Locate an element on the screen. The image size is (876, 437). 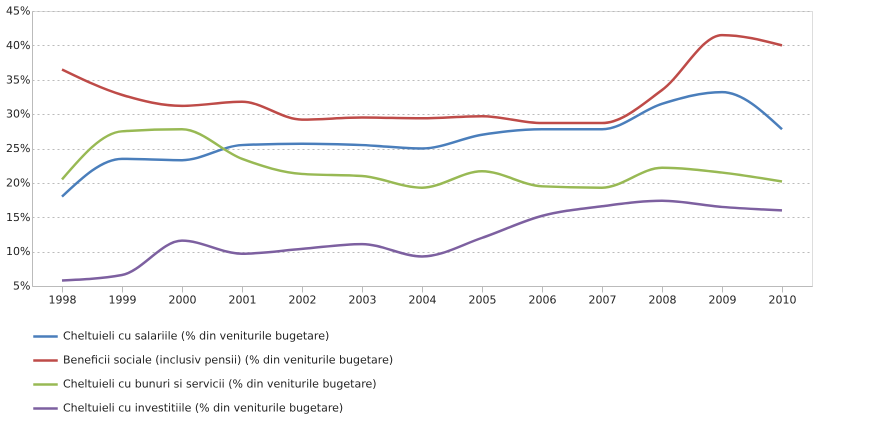
y-tick-label: 35% is located at coordinates (18, 79).